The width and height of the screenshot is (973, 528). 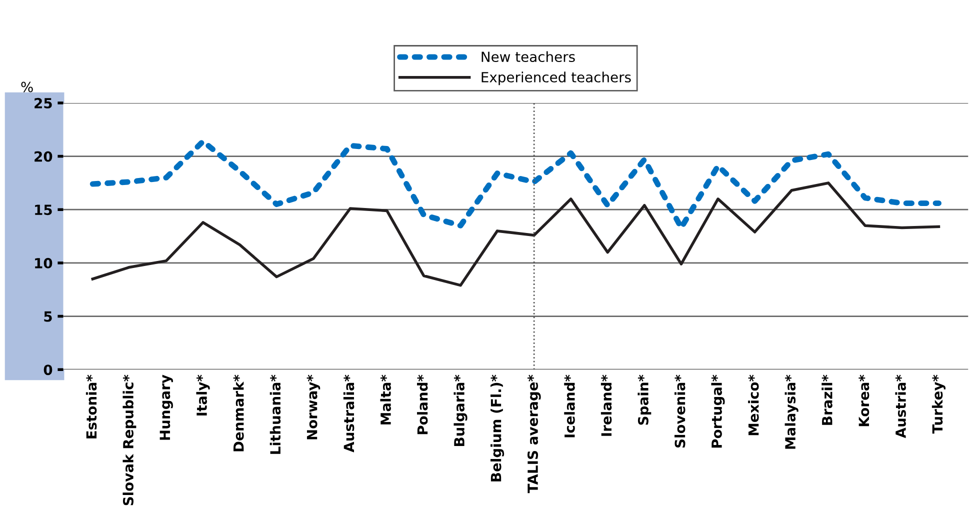 What do you see at coordinates (422, 404) in the screenshot?
I see `x-tick-label: Poland*` at bounding box center [422, 404].